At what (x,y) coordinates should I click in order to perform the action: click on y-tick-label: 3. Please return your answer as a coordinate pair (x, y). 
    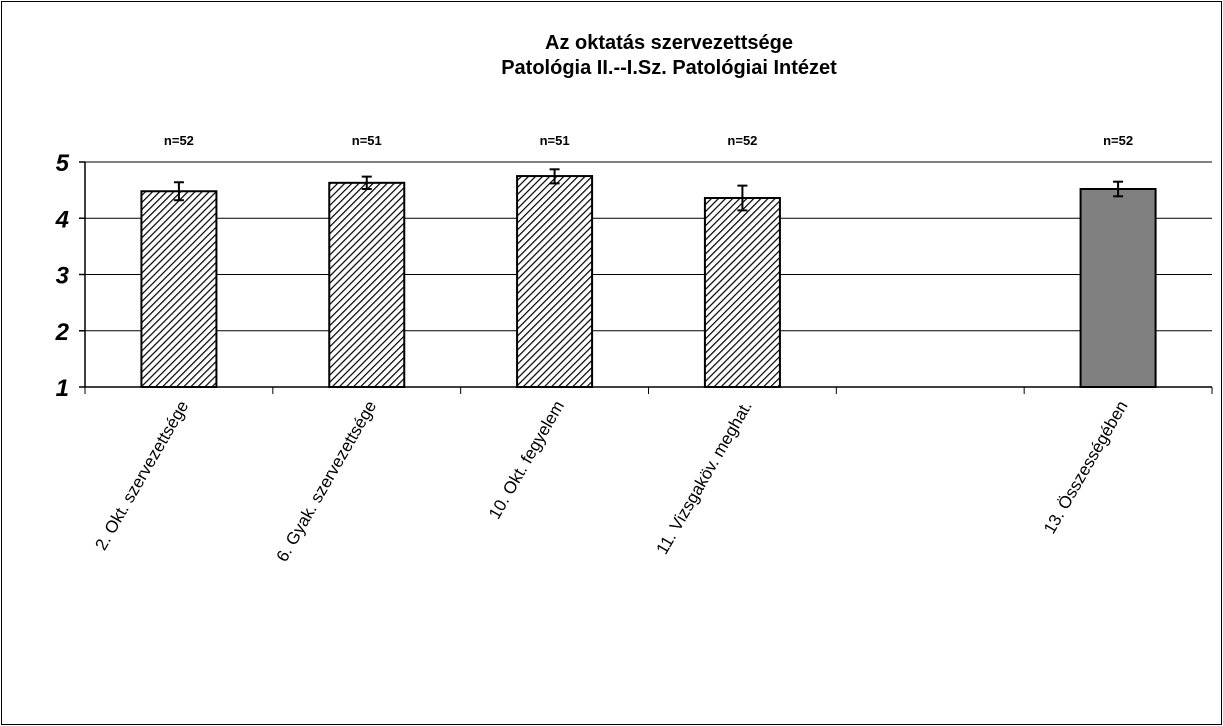
    Looking at the image, I should click on (63, 276).